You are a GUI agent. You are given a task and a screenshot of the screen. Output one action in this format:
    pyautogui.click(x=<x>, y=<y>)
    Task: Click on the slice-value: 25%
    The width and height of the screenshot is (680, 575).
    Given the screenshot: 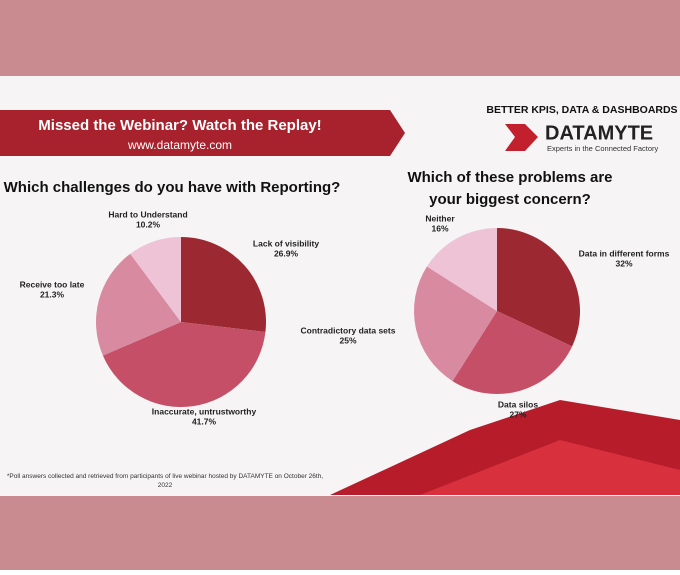 What is the action you would take?
    pyautogui.click(x=347, y=340)
    